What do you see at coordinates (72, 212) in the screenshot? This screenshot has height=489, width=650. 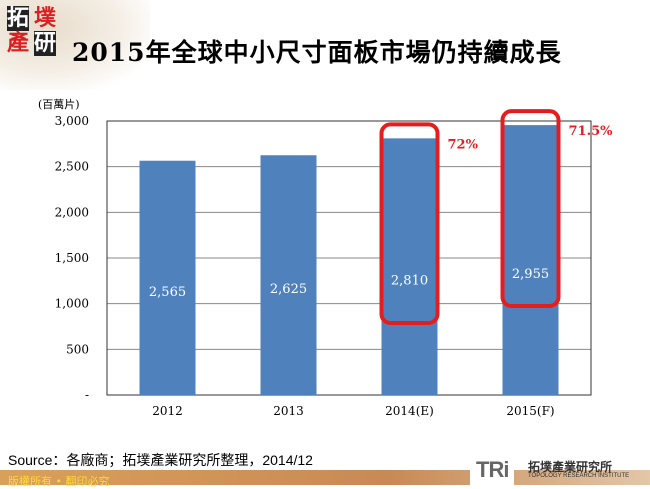 I see `y-tick-label: 2,000` at bounding box center [72, 212].